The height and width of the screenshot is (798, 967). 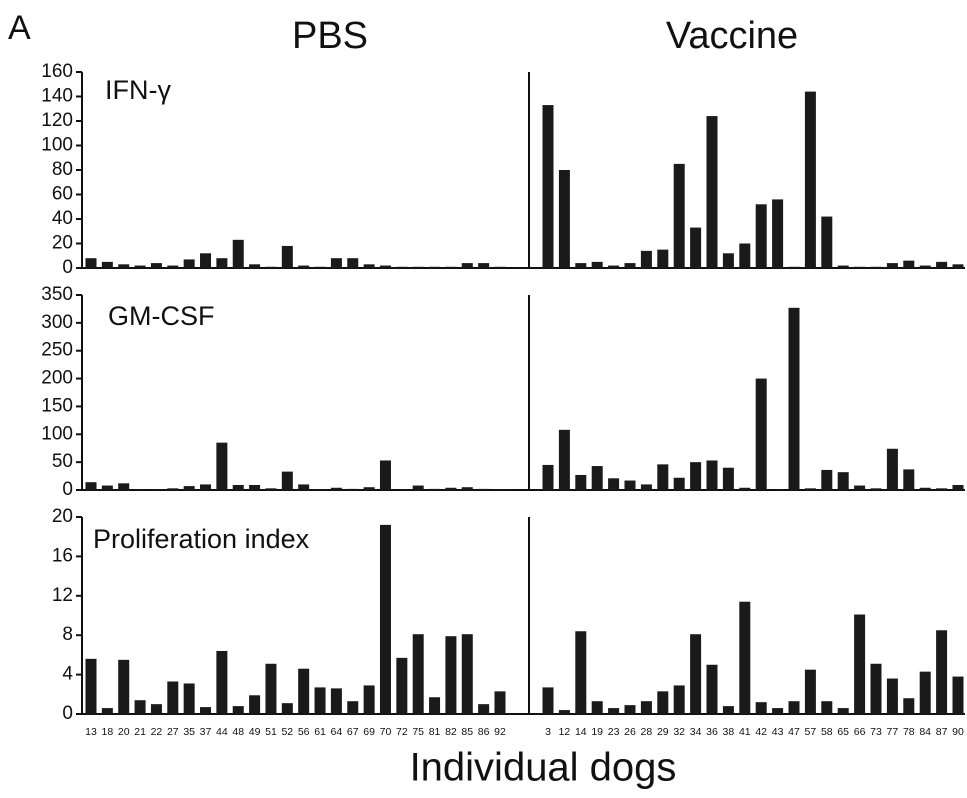 What do you see at coordinates (57, 378) in the screenshot?
I see `y-tick-label: 200` at bounding box center [57, 378].